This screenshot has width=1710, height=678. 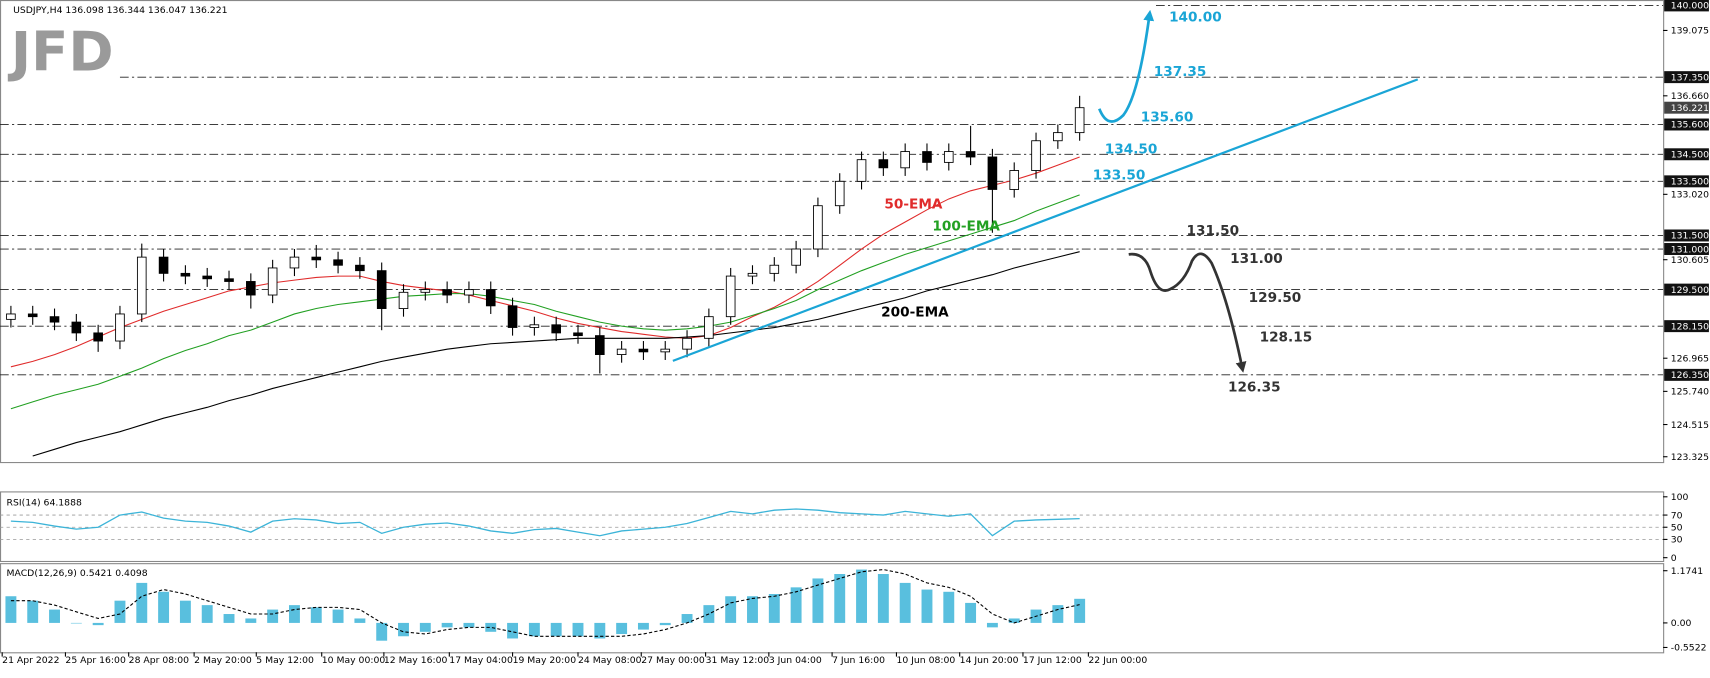 What do you see at coordinates (1195, 18) in the screenshot?
I see `level-annotation: 140.00` at bounding box center [1195, 18].